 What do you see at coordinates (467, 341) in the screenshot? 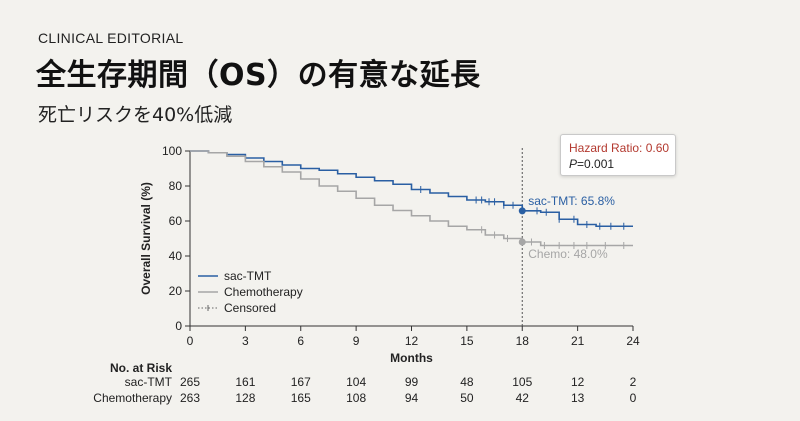
I see `x-tick-label: 15` at bounding box center [467, 341].